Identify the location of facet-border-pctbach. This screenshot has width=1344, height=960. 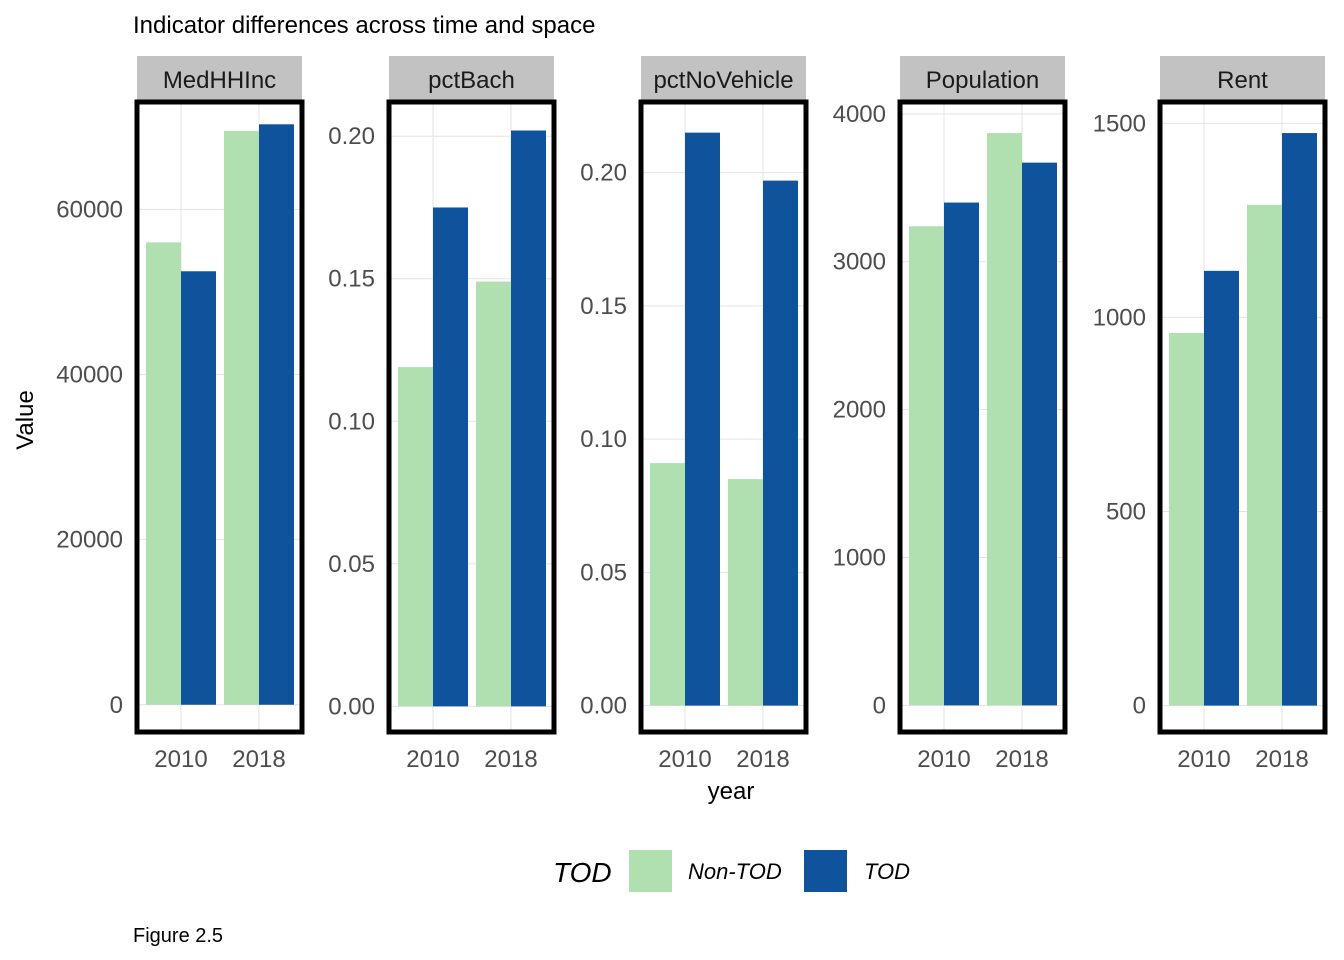
(471, 417).